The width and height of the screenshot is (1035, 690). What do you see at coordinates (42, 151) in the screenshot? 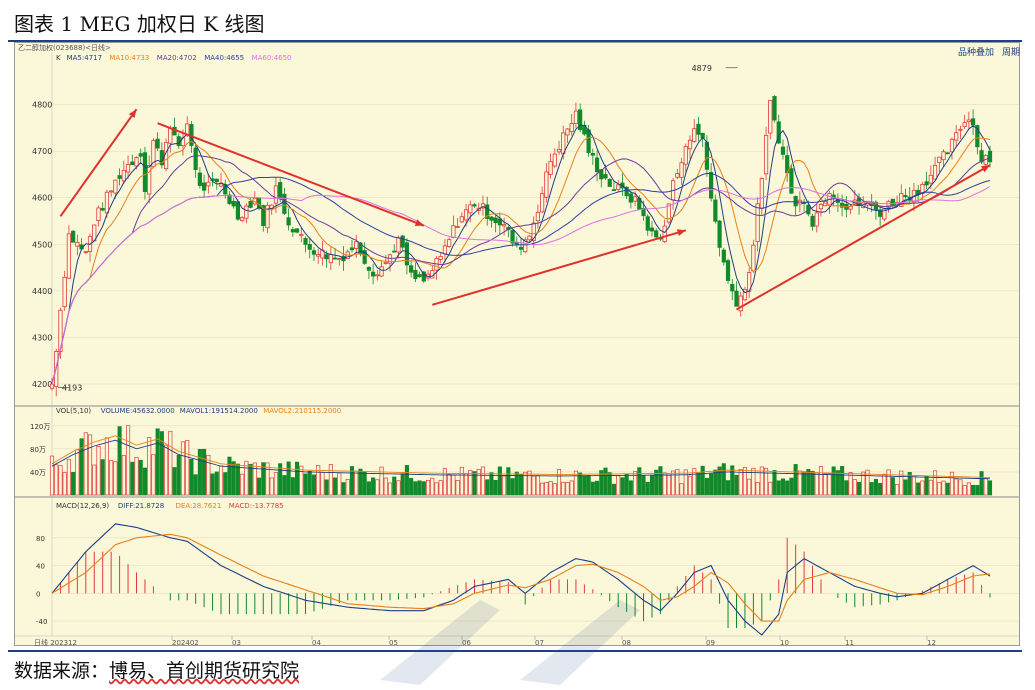
I see `price-tick-label: 4700` at bounding box center [42, 151].